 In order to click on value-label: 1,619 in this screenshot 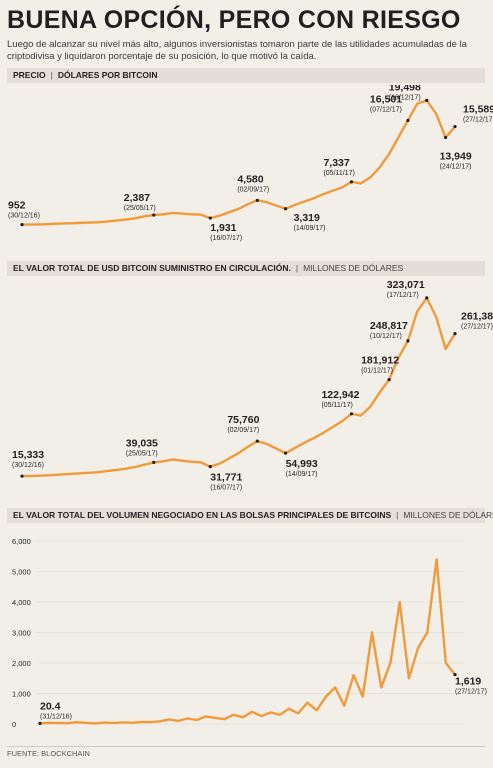, I will do `click(468, 682)`.